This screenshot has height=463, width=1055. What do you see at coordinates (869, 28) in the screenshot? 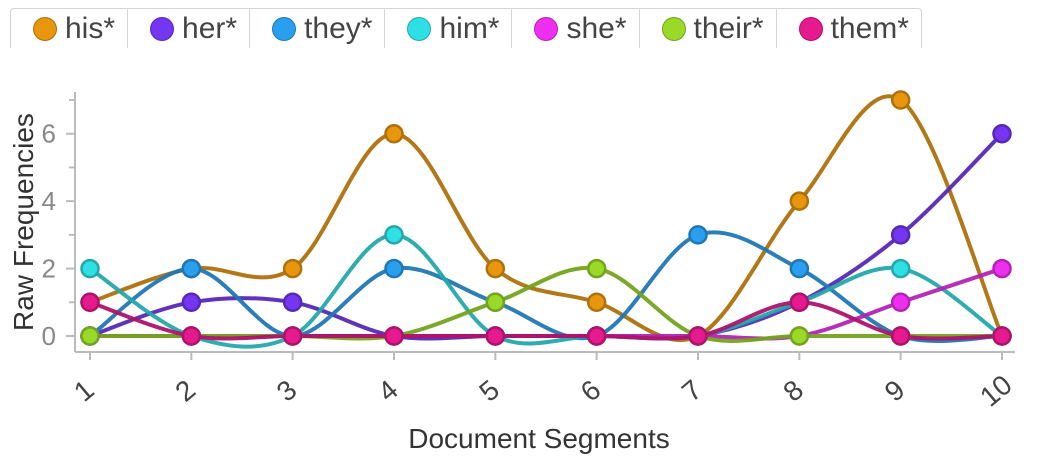
I see `legend-label: them*` at bounding box center [869, 28].